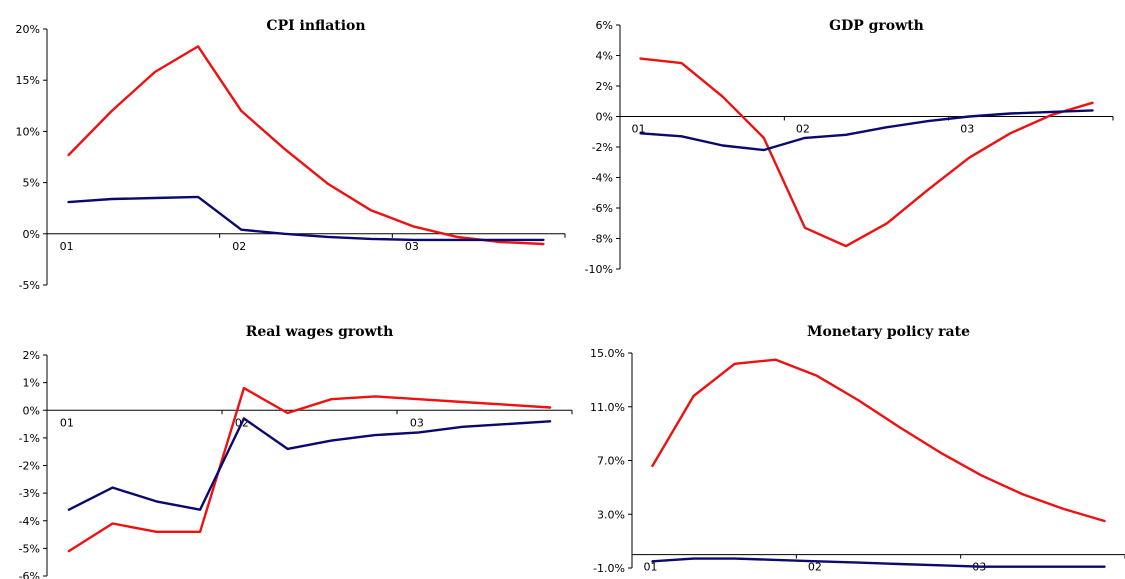 Image resolution: width=1125 pixels, height=579 pixels. What do you see at coordinates (611, 514) in the screenshot?
I see `y-tick-label: 3.0%` at bounding box center [611, 514].